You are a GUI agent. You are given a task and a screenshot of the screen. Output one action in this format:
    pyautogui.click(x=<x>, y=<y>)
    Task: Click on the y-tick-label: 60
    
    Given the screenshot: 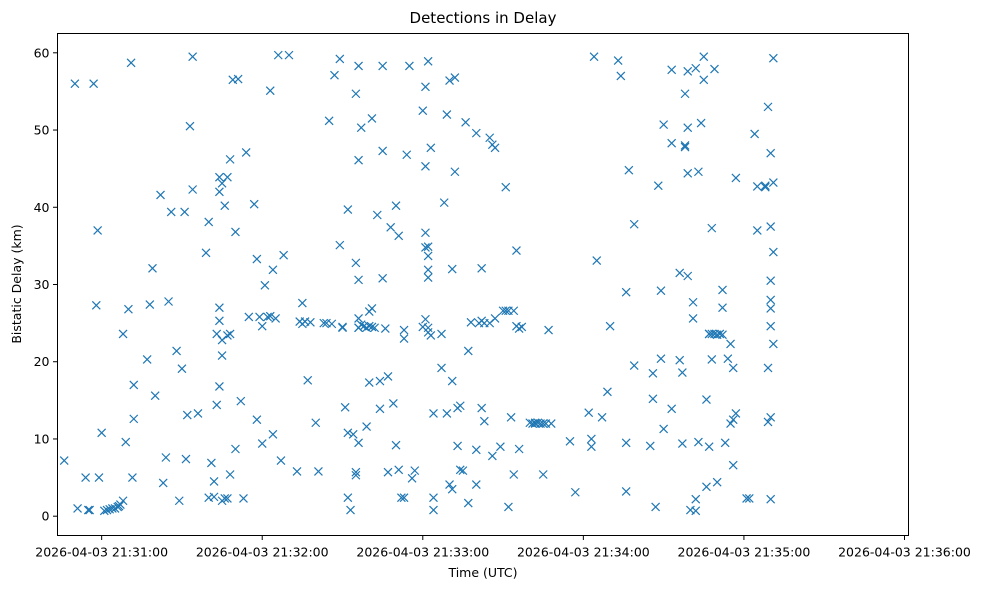 What is the action you would take?
    pyautogui.click(x=42, y=52)
    